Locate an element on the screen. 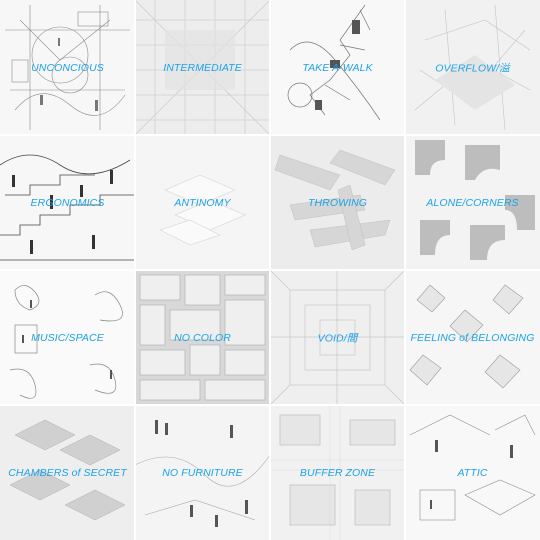 The width and height of the screenshot is (540, 540). tile-music-space: MUSIC/SPACE is located at coordinates (67, 337).